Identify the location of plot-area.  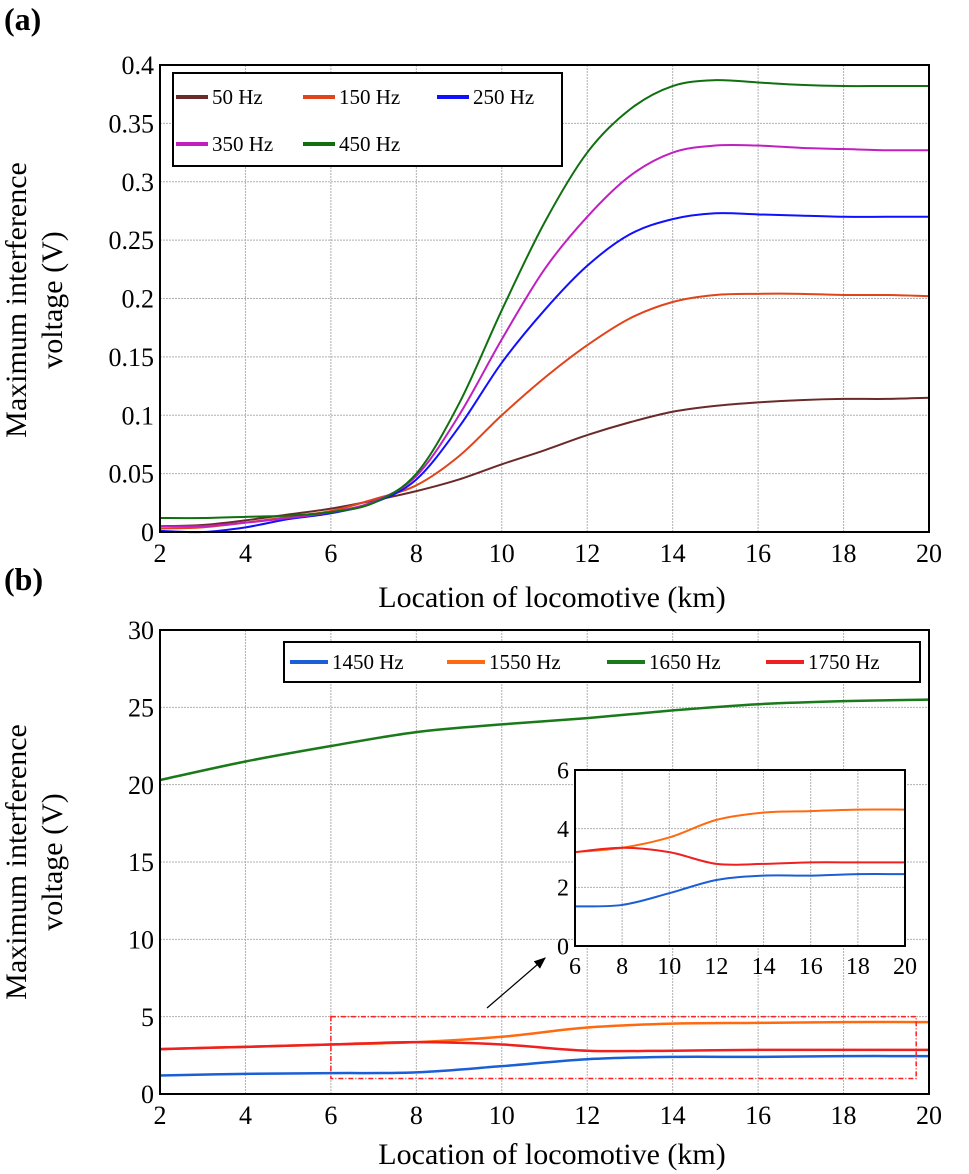
(740, 858).